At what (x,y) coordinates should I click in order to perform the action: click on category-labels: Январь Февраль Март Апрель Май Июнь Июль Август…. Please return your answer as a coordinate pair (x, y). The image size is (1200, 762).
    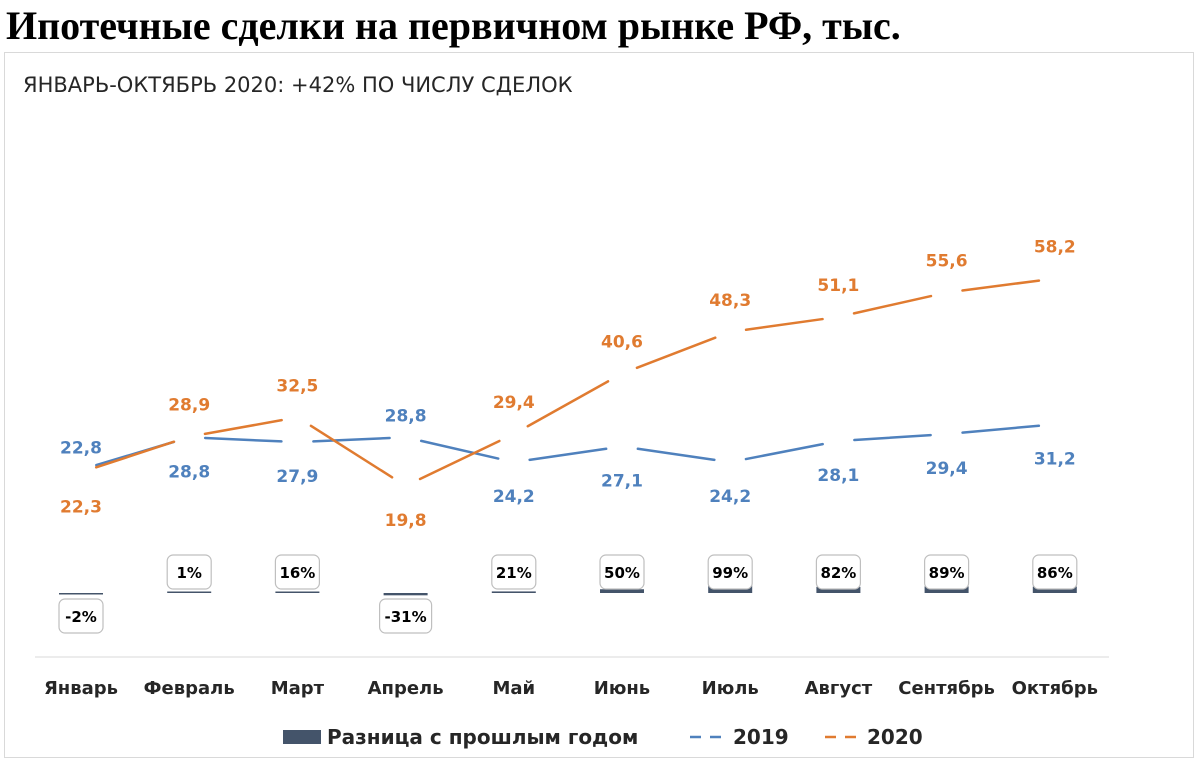
    Looking at the image, I should click on (571, 688).